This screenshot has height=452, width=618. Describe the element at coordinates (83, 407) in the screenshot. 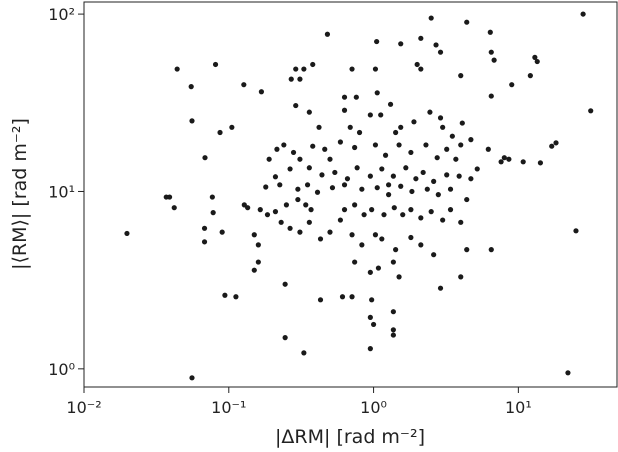

I see `x-tick-label: 10⁻²` at that location.